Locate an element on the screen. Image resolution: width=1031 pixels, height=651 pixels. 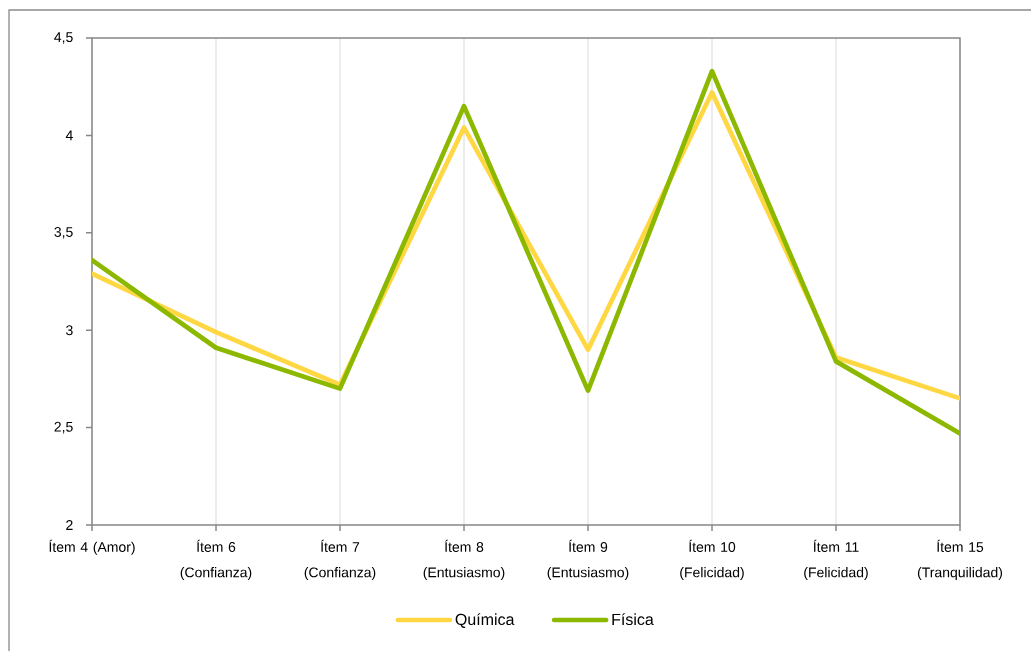
y-tick-label: 3,5 is located at coordinates (63, 233).